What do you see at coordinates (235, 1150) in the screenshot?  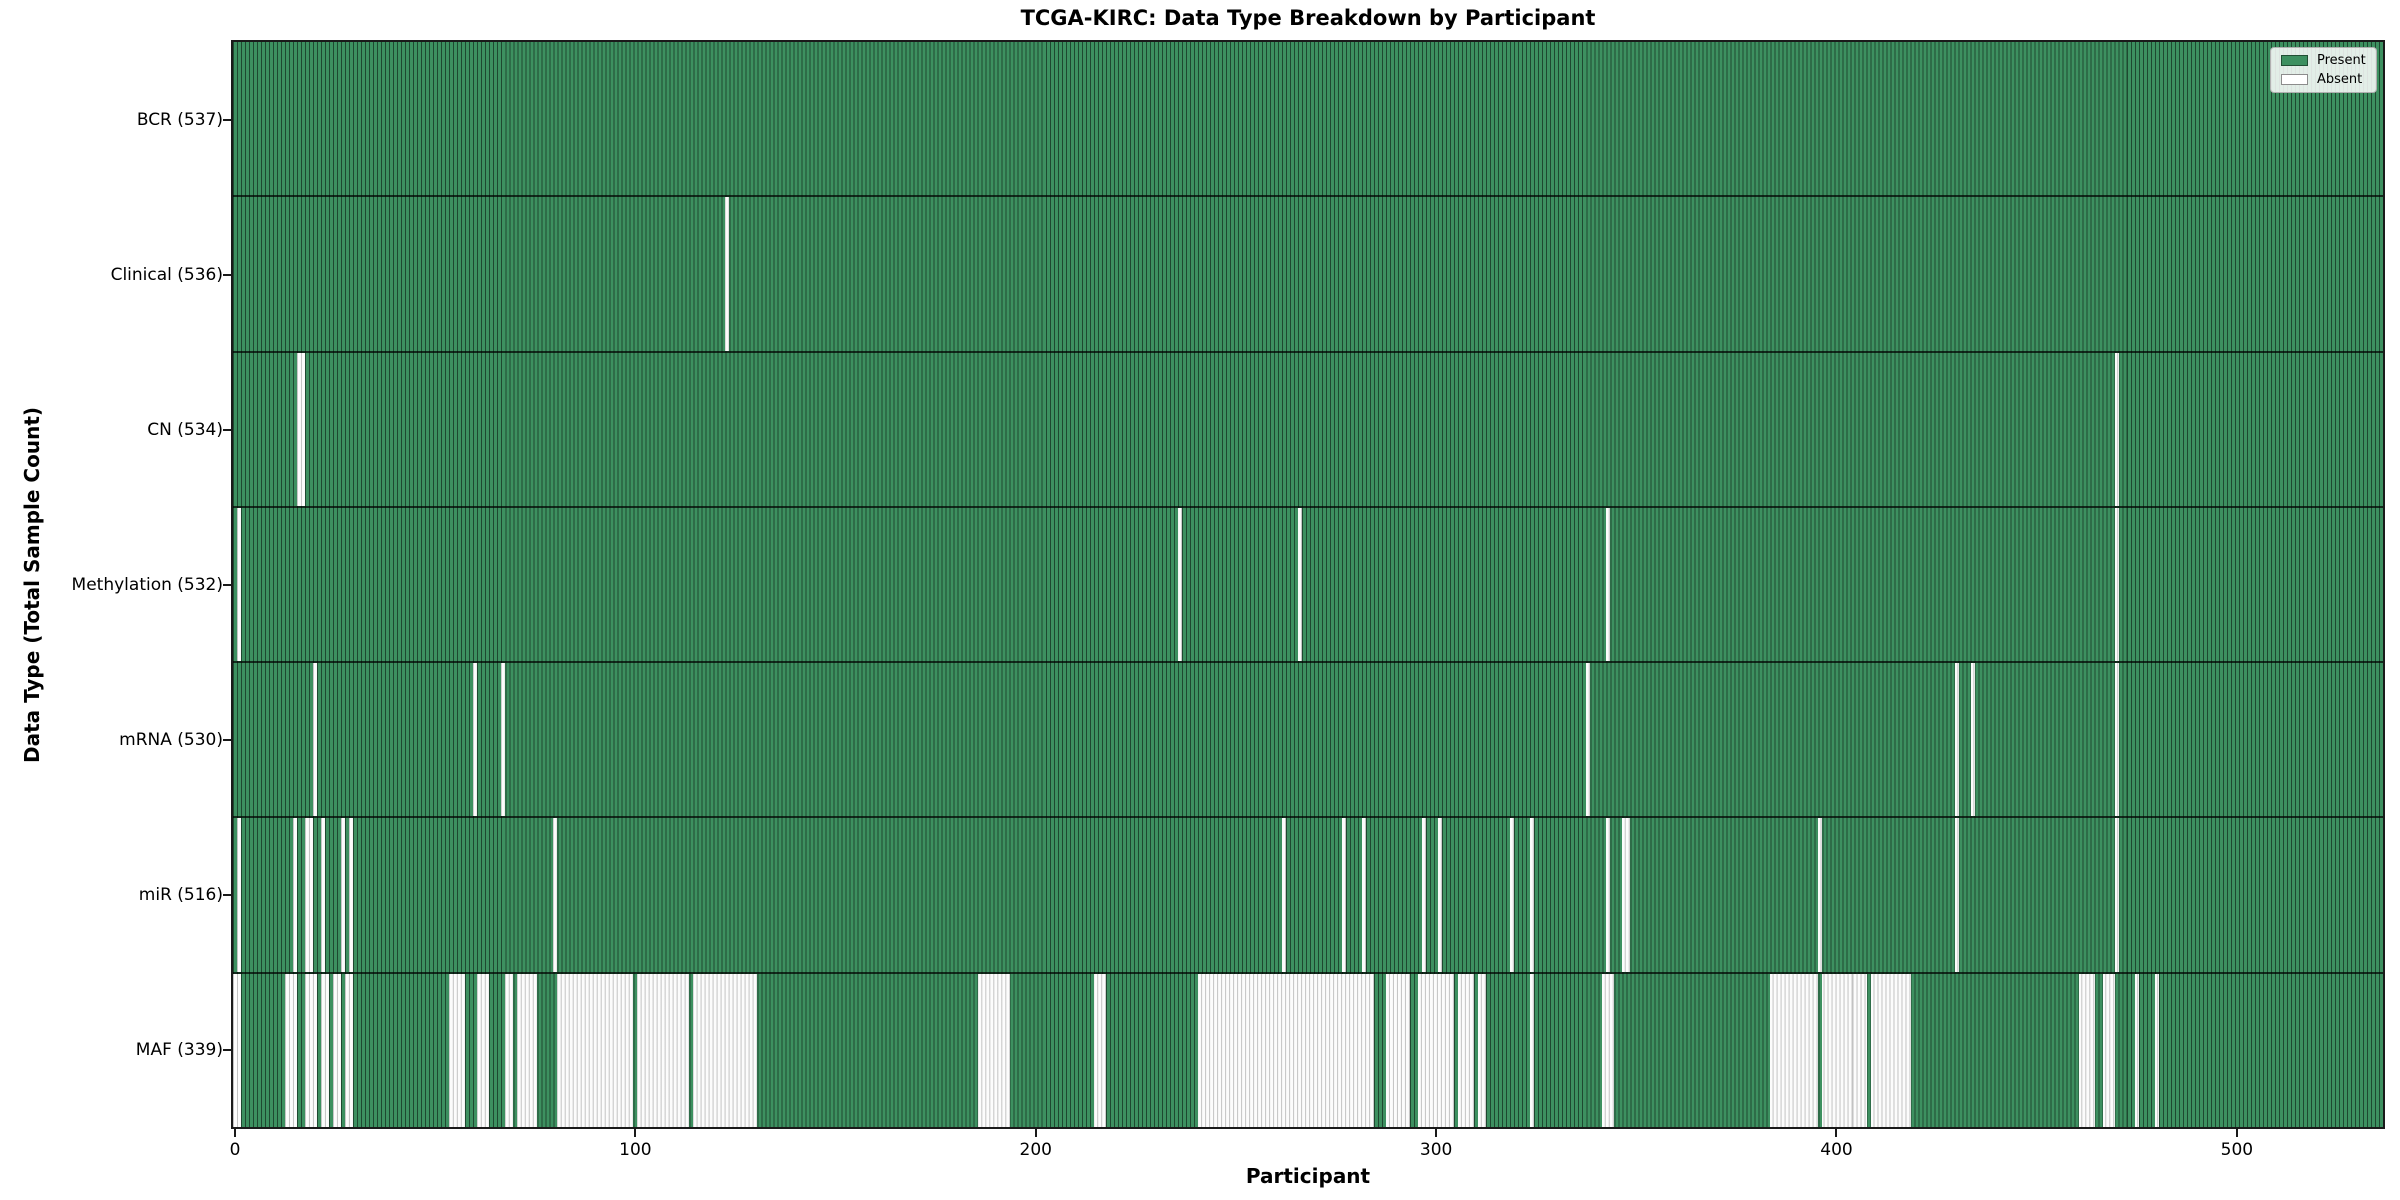 I see `x-tick-label: 0` at bounding box center [235, 1150].